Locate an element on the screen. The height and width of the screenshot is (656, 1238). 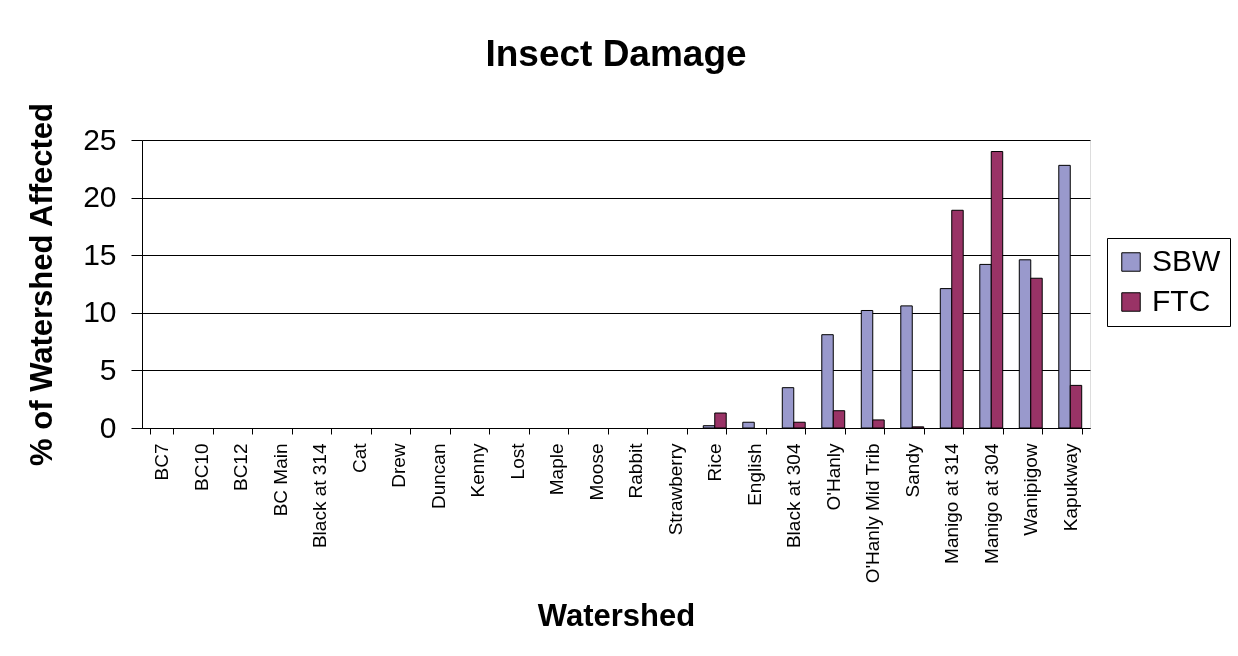
x-tick-label: Kapukway is located at coordinates (1070, 487).